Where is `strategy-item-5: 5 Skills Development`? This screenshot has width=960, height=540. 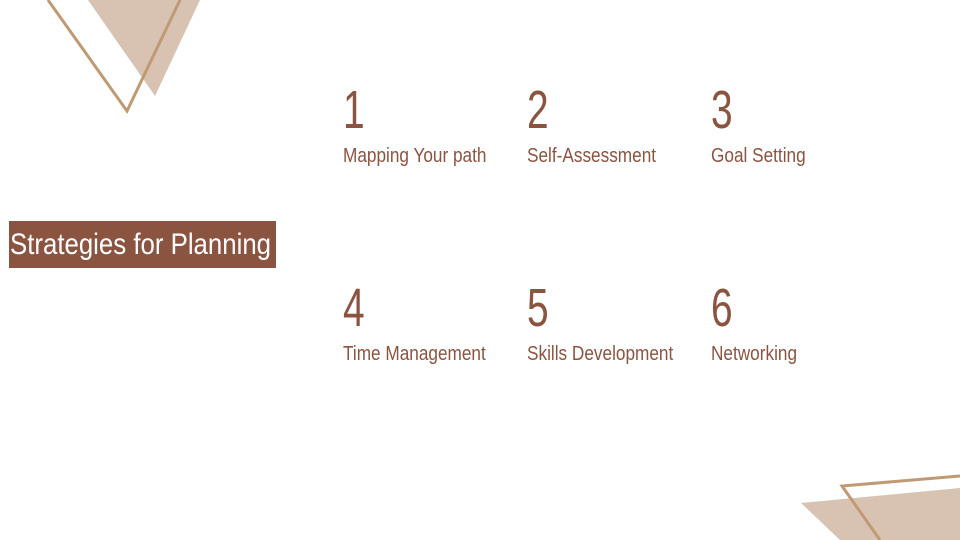 strategy-item-5: 5 Skills Development is located at coordinates (617, 323).